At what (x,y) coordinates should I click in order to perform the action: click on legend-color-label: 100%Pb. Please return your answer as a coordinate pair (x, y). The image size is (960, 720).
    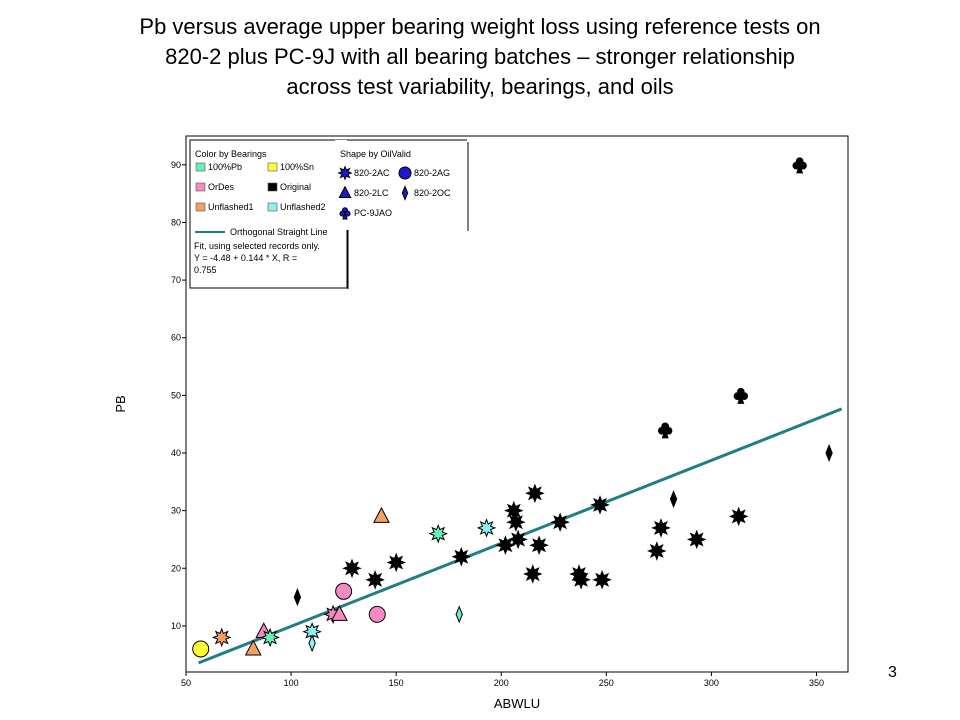
    Looking at the image, I should click on (225, 167).